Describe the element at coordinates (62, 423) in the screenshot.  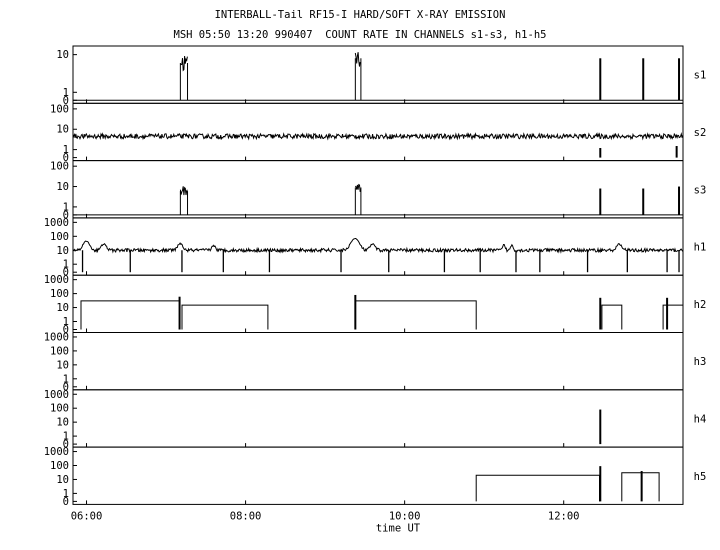
I see `ytick-label-h4-2: 10` at that location.